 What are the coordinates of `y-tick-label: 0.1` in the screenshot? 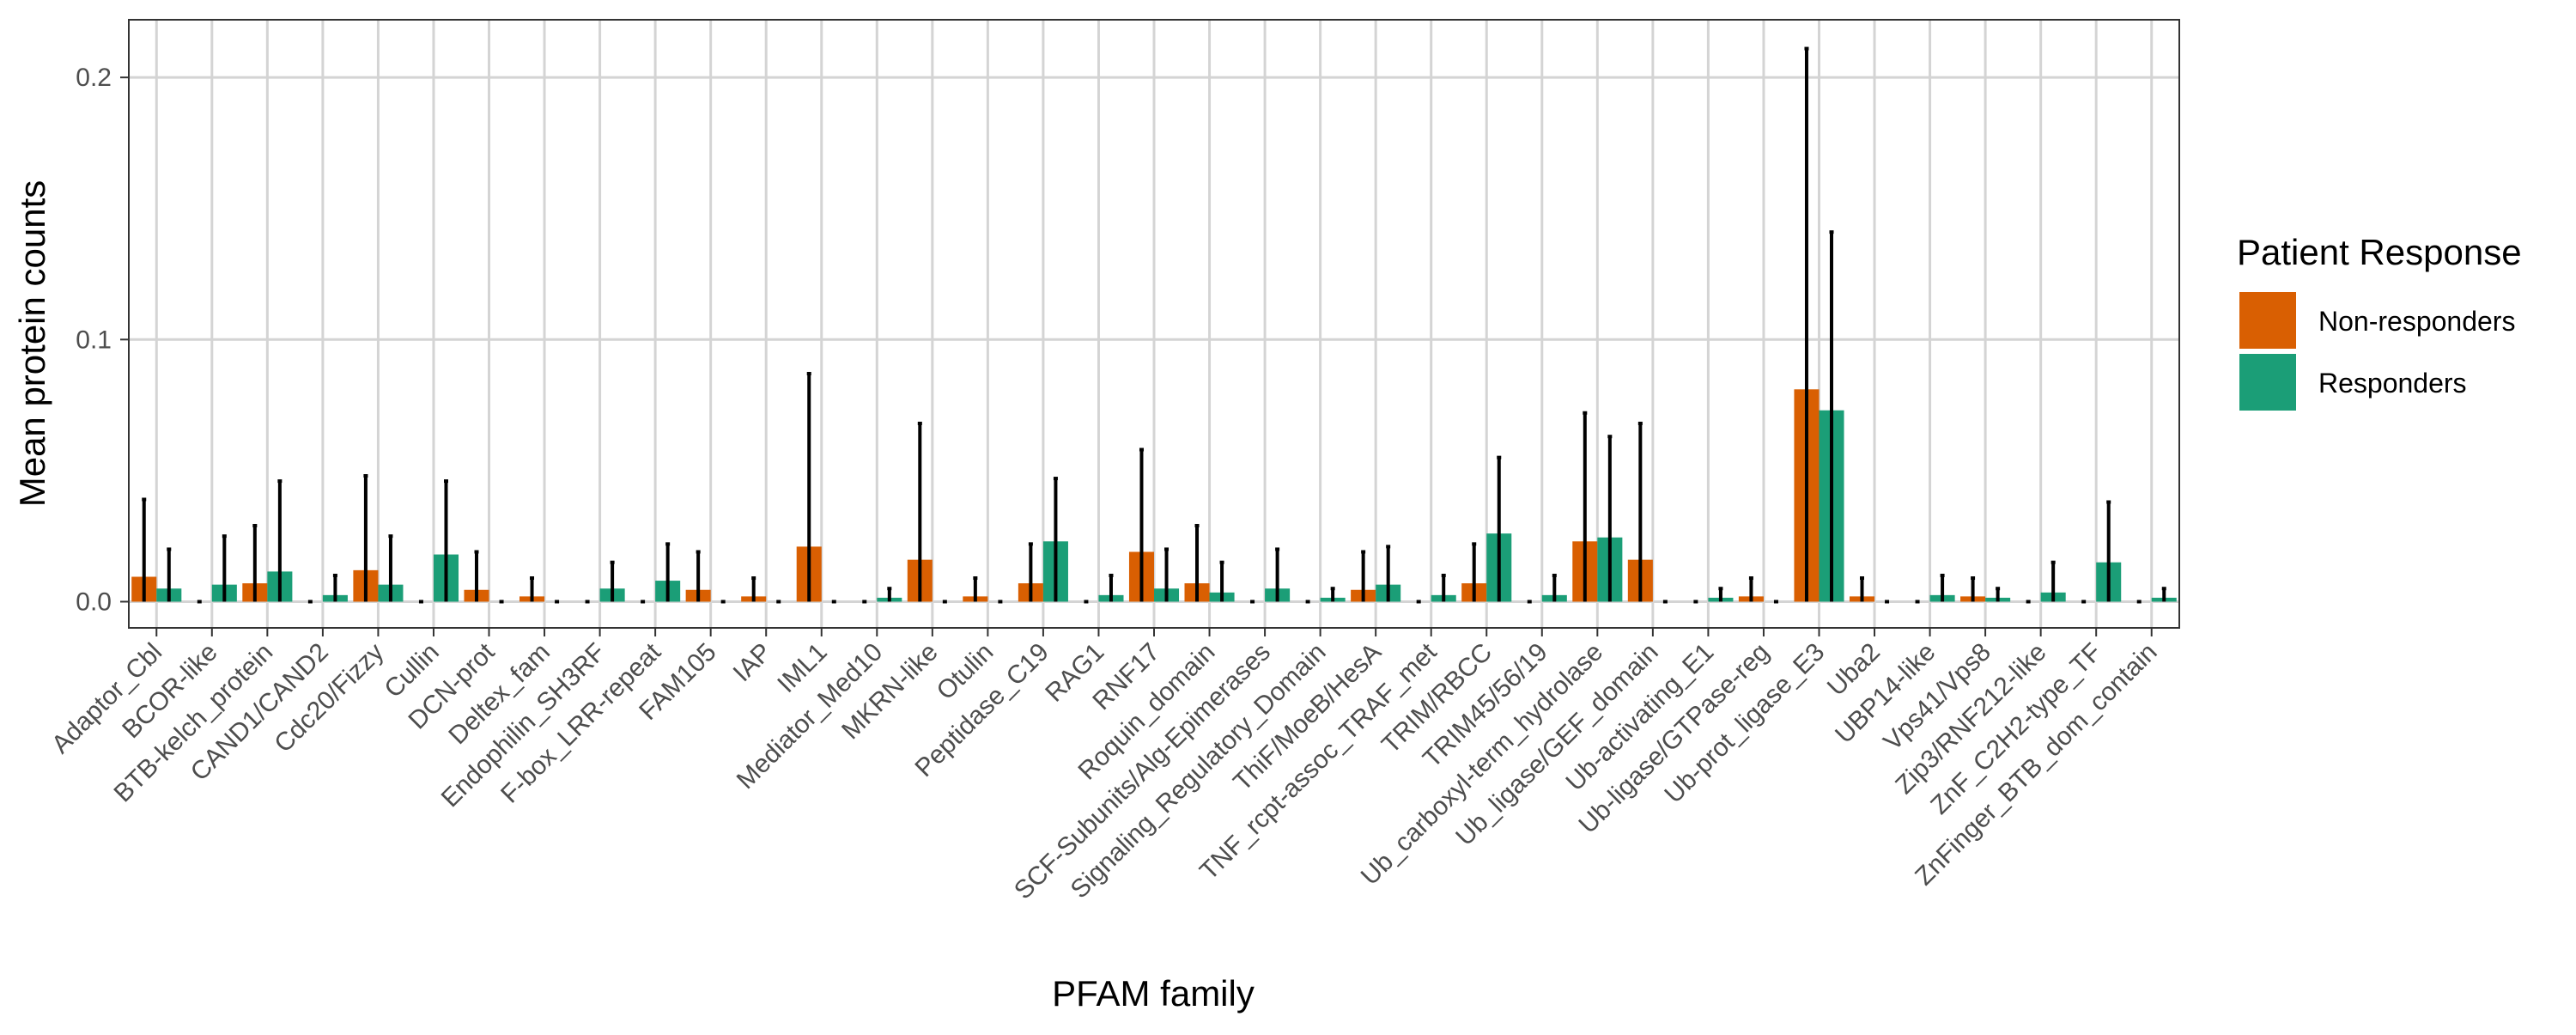 It's located at (94, 340).